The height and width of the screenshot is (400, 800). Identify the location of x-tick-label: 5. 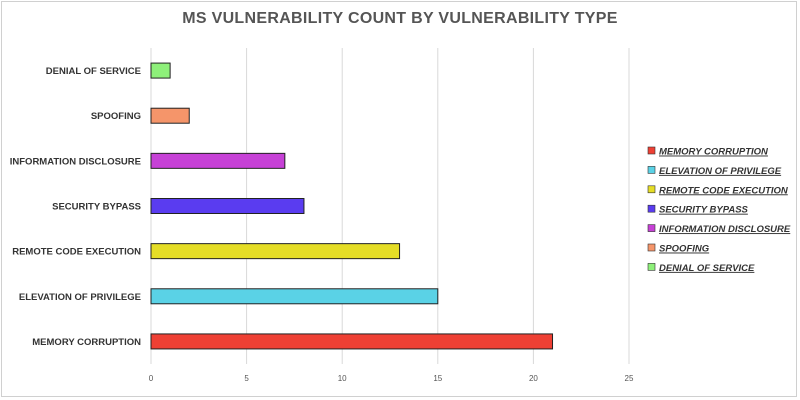
(246, 378).